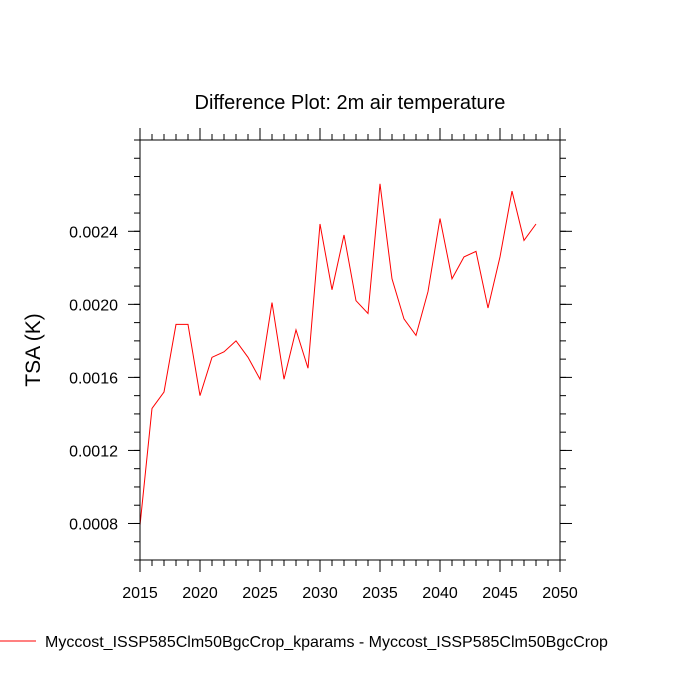  I want to click on y-axis-label: TSA (K), so click(33, 350).